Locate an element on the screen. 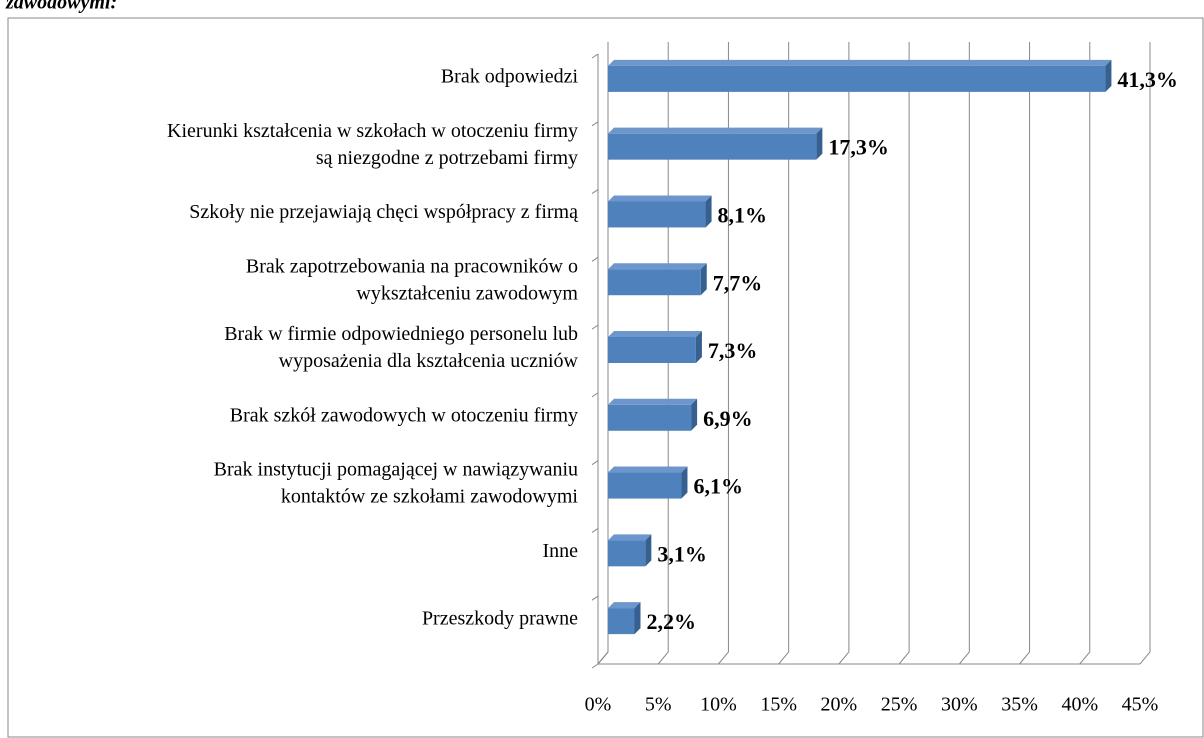 This screenshot has height=738, width=1204. y-tick-label: wyposażenia dla kształcenia uczniów is located at coordinates (429, 361).